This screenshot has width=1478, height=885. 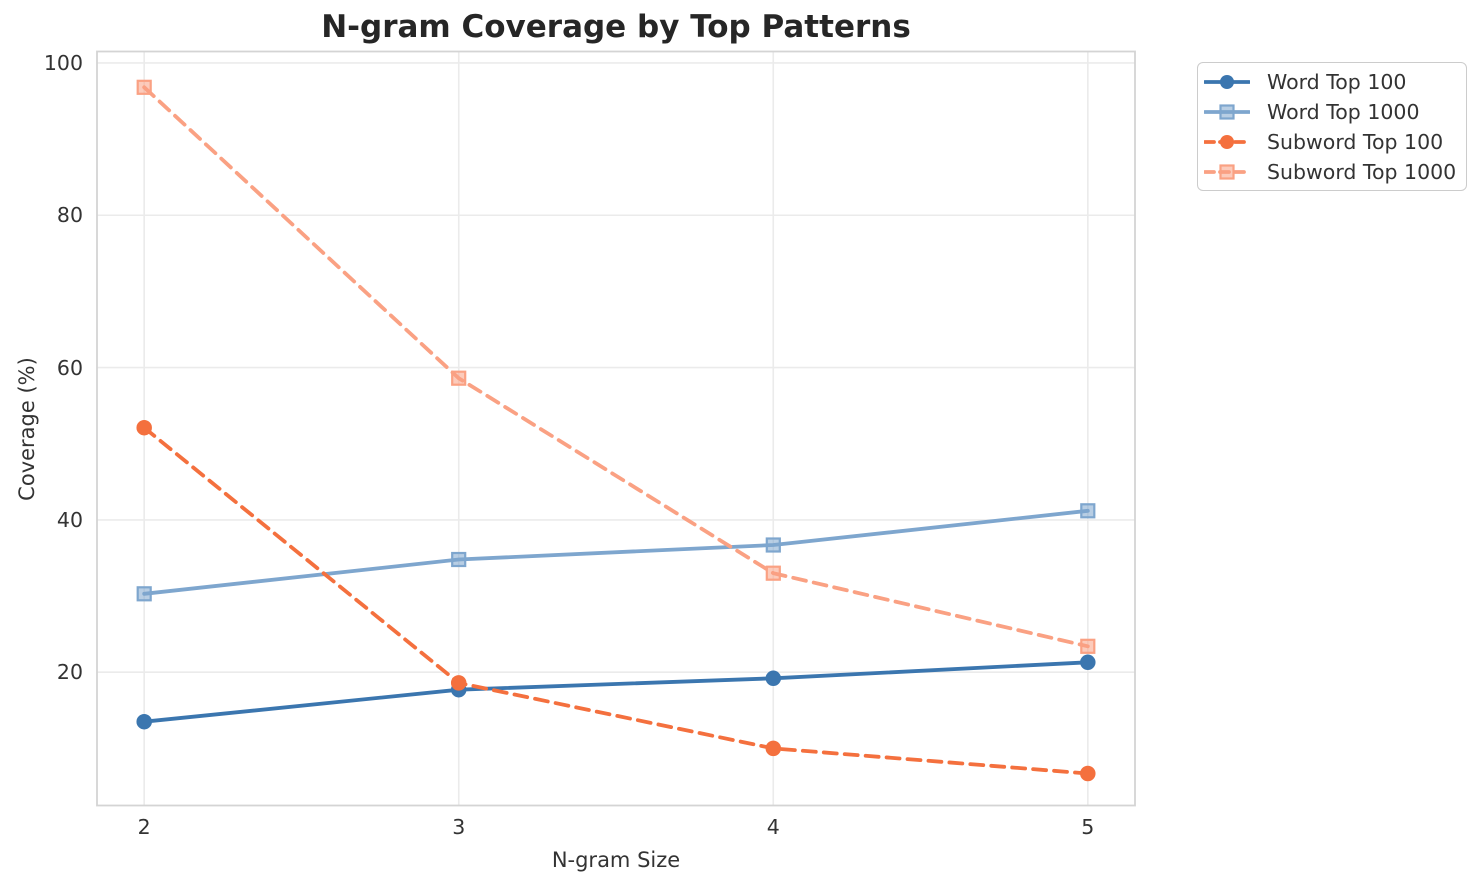 What do you see at coordinates (459, 827) in the screenshot?
I see `x-tick-label-3: 3` at bounding box center [459, 827].